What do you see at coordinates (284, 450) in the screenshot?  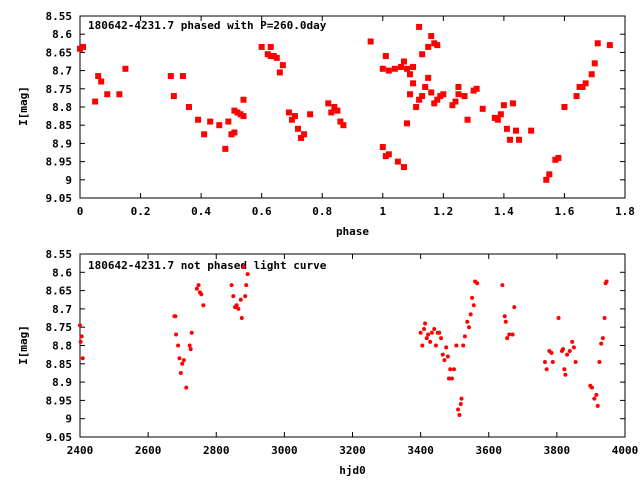 I see `x-tick-label: 3000` at bounding box center [284, 450].